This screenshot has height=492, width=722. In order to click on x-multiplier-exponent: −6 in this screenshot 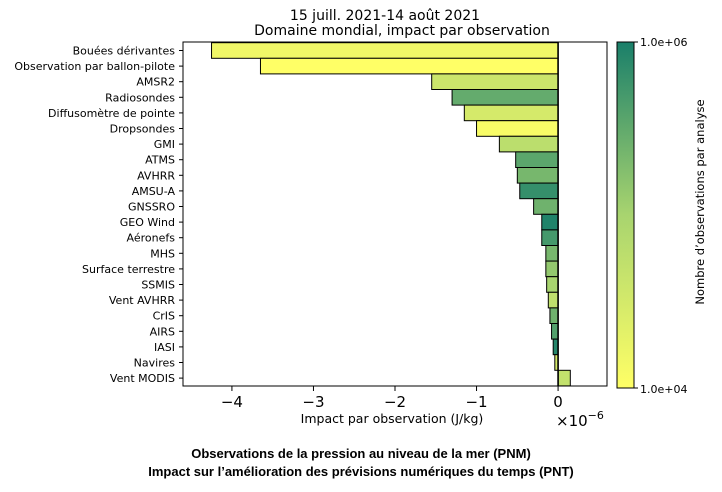, I will do `click(596, 415)`.